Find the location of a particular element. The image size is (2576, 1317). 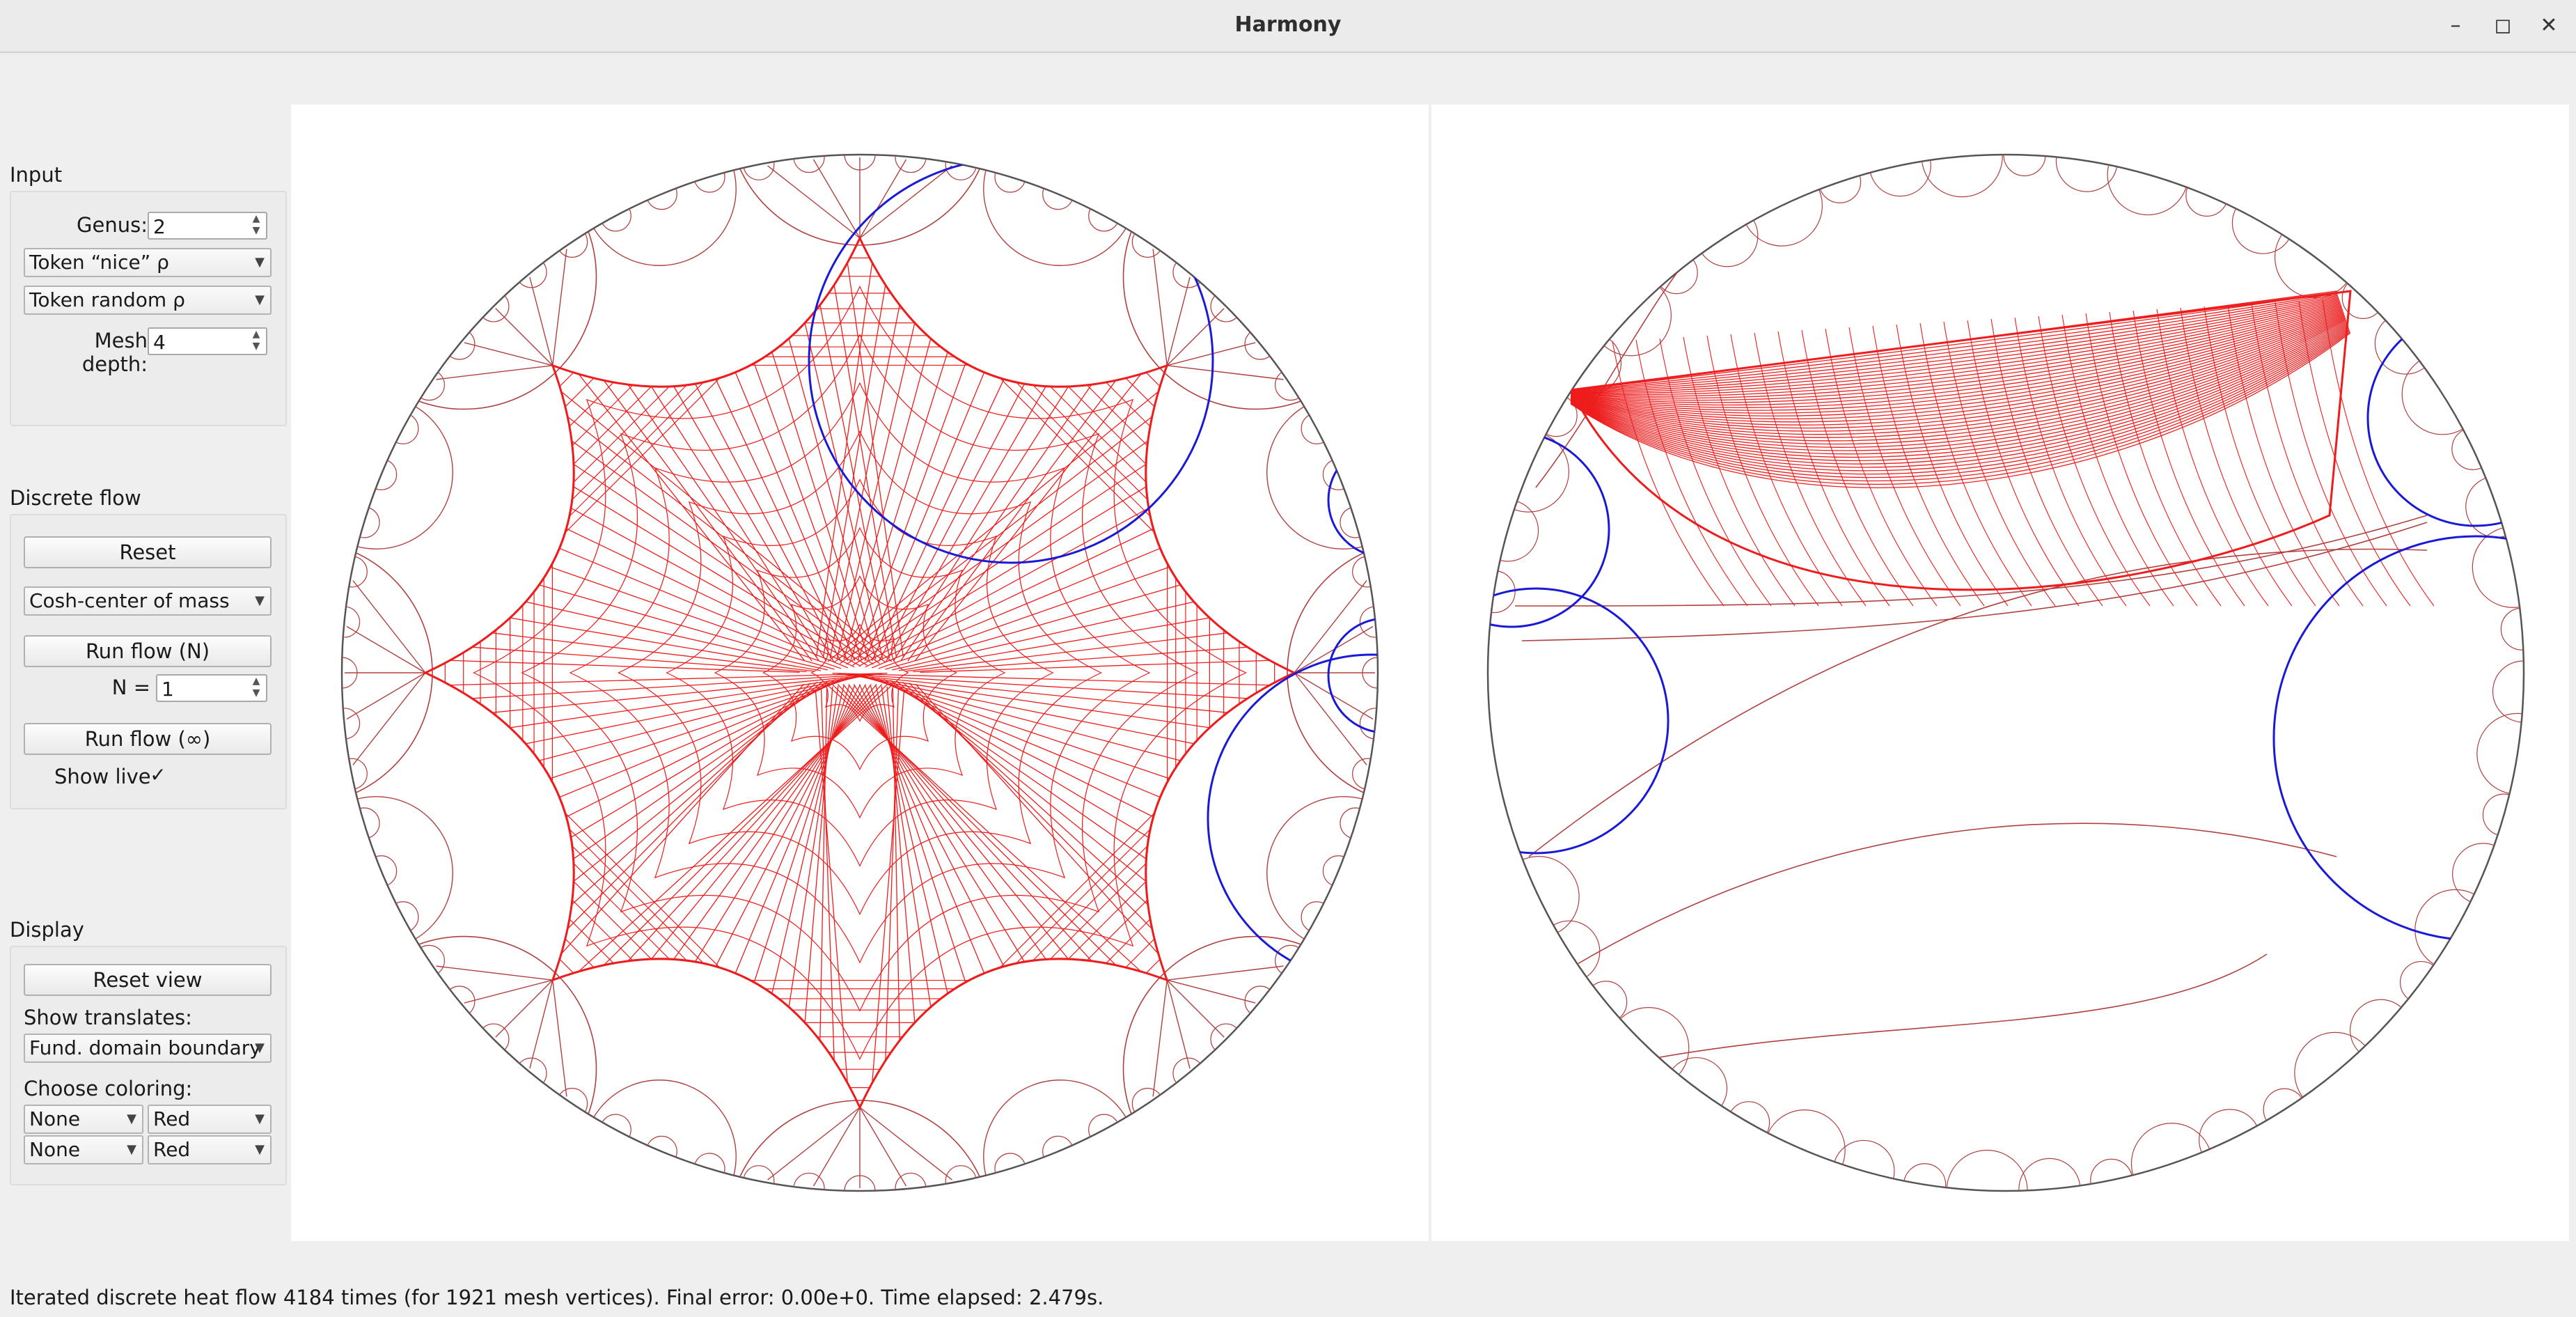

show-live-label: Show live is located at coordinates (102, 776).